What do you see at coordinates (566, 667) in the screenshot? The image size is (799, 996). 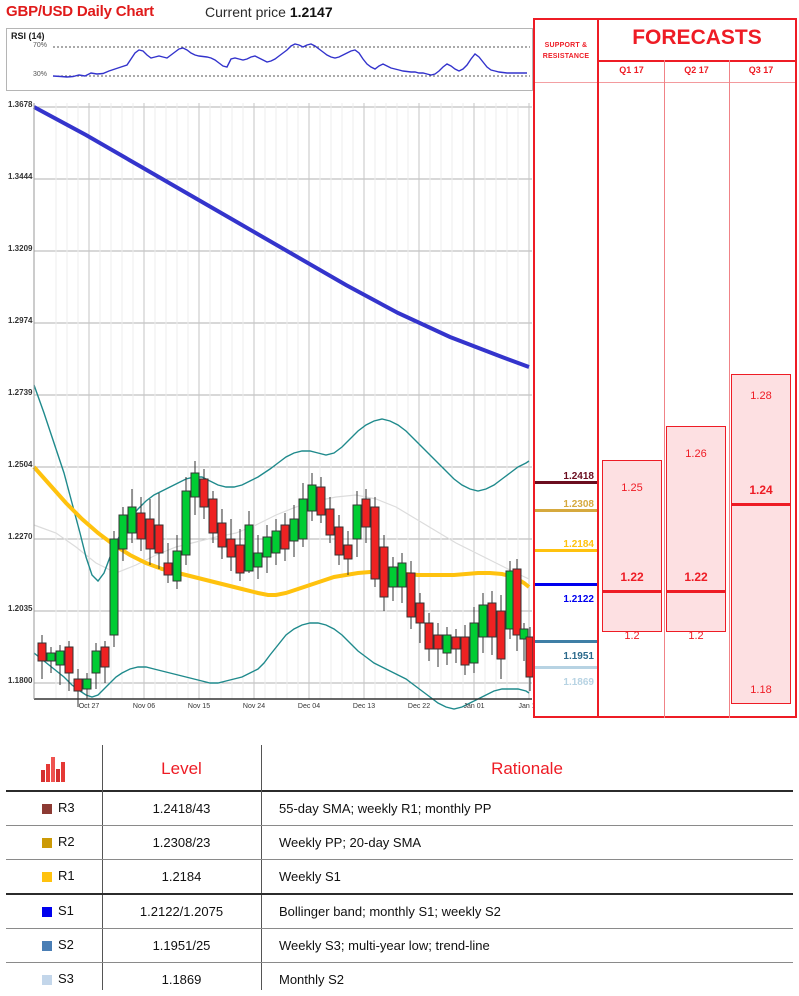 I see `sr-level-s3-bar` at bounding box center [566, 667].